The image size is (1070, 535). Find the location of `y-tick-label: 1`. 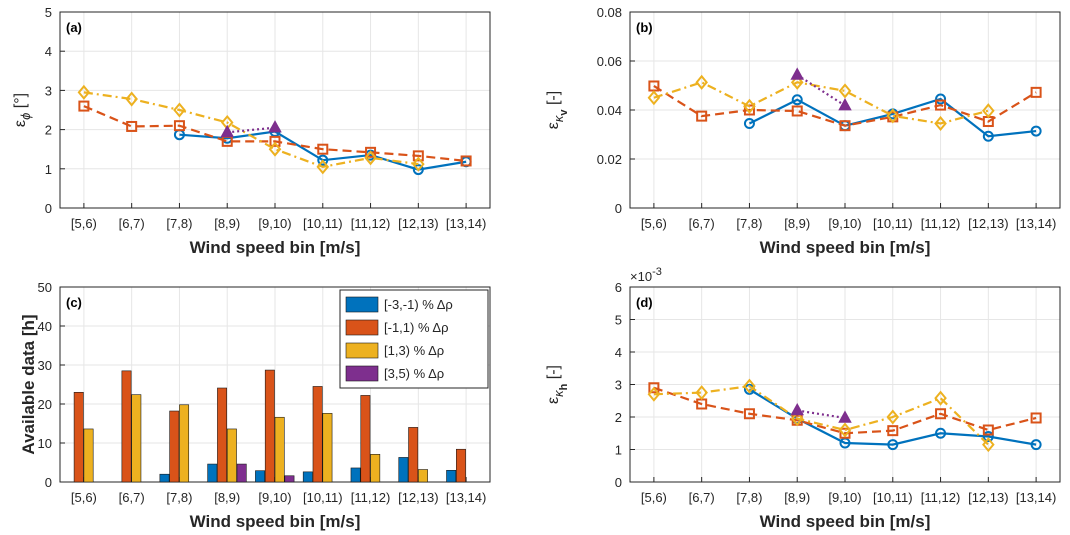

y-tick-label: 1 is located at coordinates (48, 169).